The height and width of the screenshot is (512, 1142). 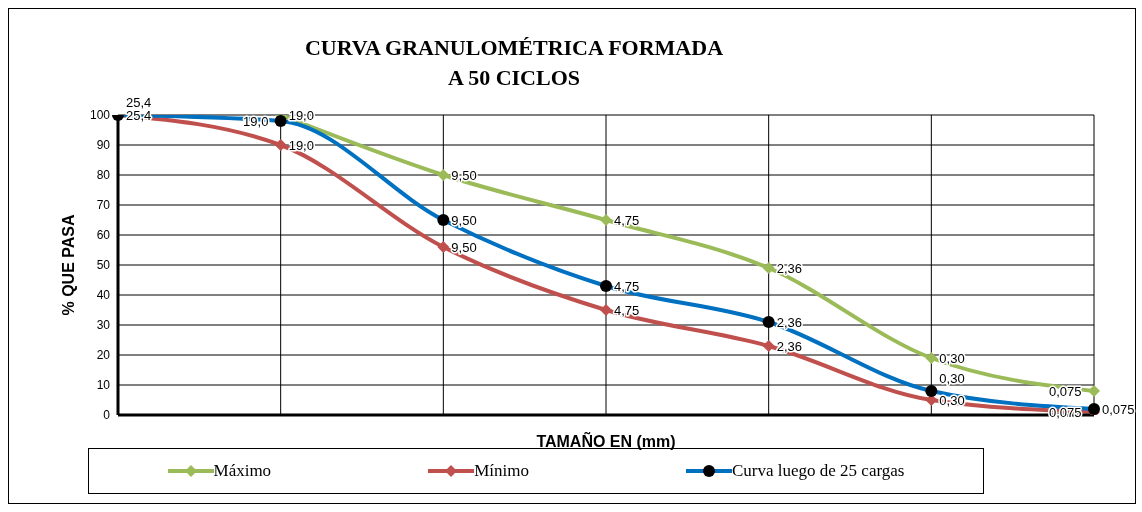 I want to click on y-tick-label: 40, so click(x=103, y=295).